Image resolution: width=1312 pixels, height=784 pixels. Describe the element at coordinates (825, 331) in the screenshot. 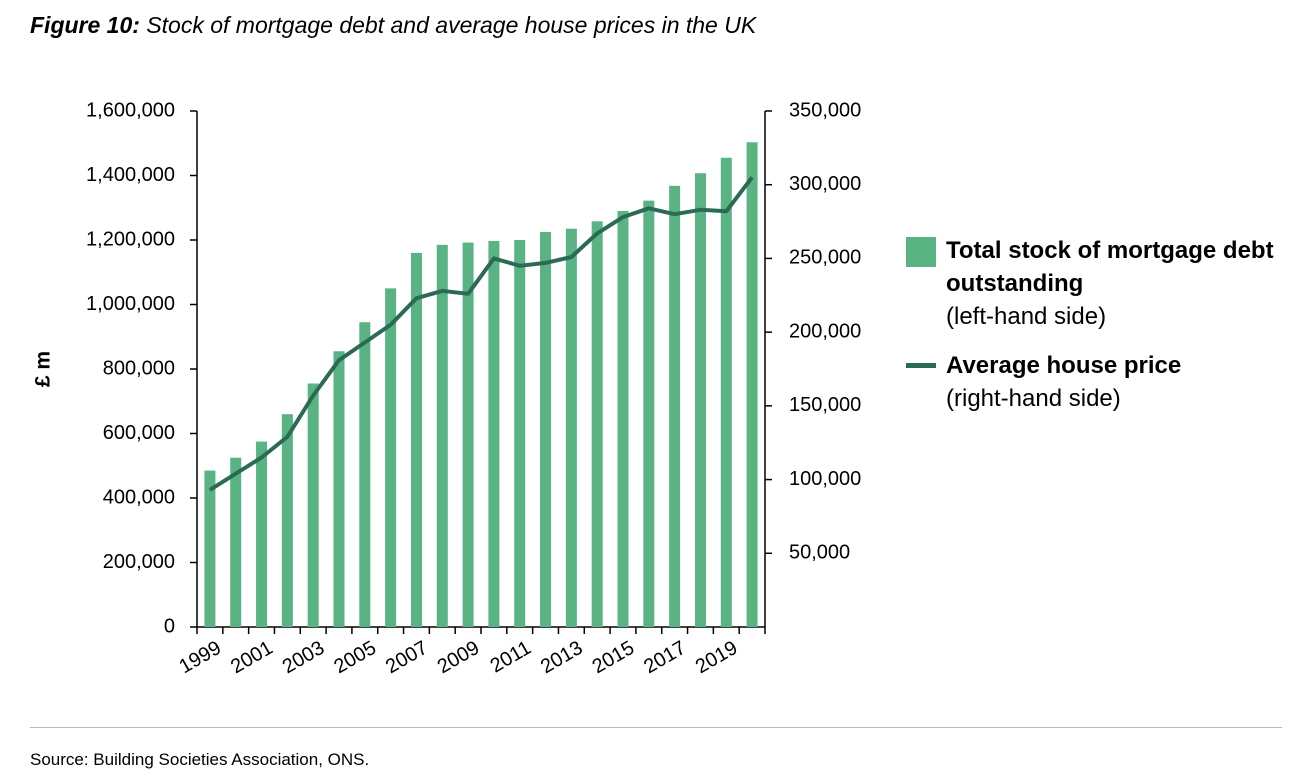

I see `y2-tick-label: 200,000` at that location.